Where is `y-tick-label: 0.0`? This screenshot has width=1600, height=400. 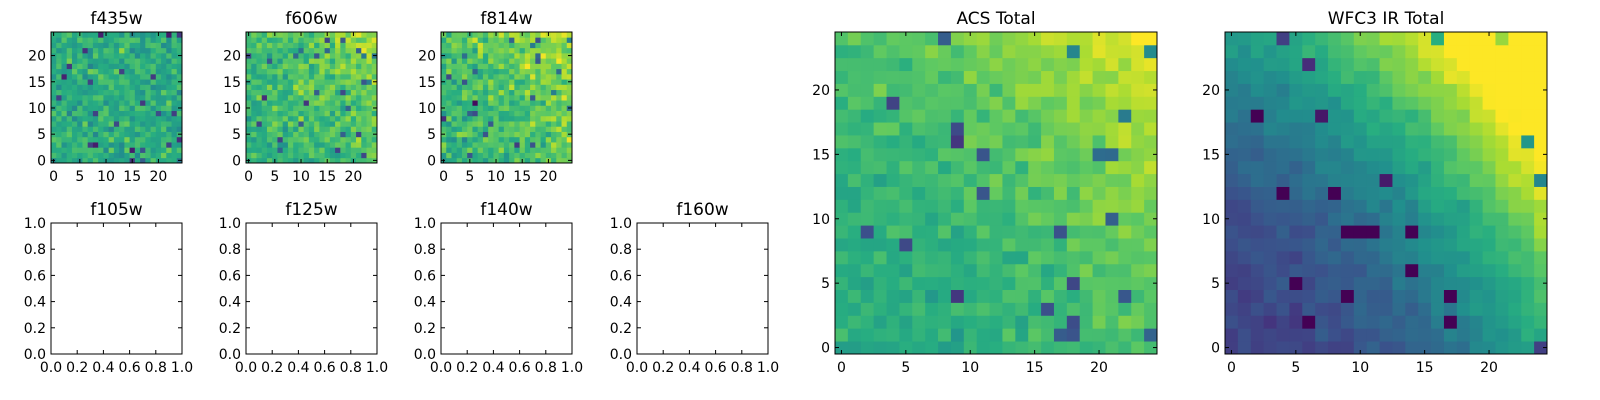 y-tick-label: 0.0 is located at coordinates (425, 355).